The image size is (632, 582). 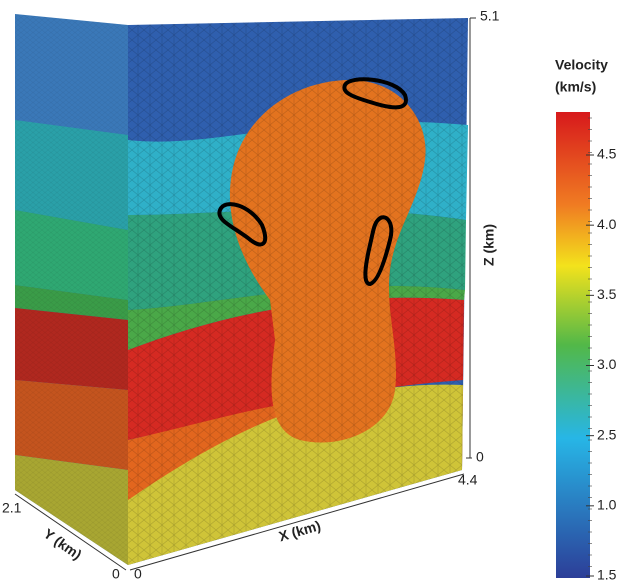 I want to click on colorbar-bar, so click(x=573, y=345).